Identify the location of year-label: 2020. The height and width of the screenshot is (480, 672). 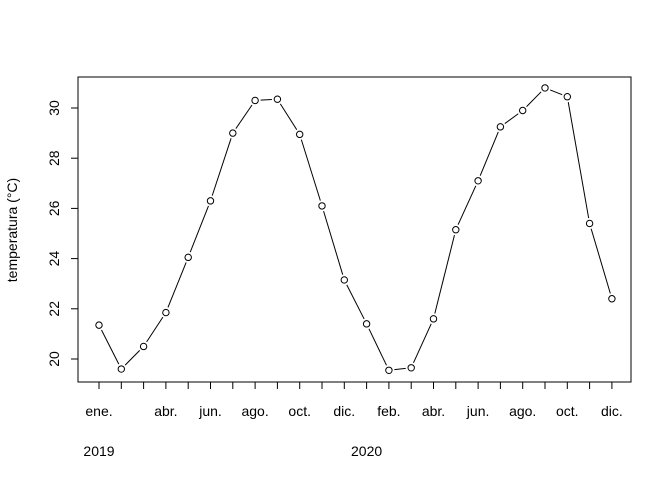
(366, 451).